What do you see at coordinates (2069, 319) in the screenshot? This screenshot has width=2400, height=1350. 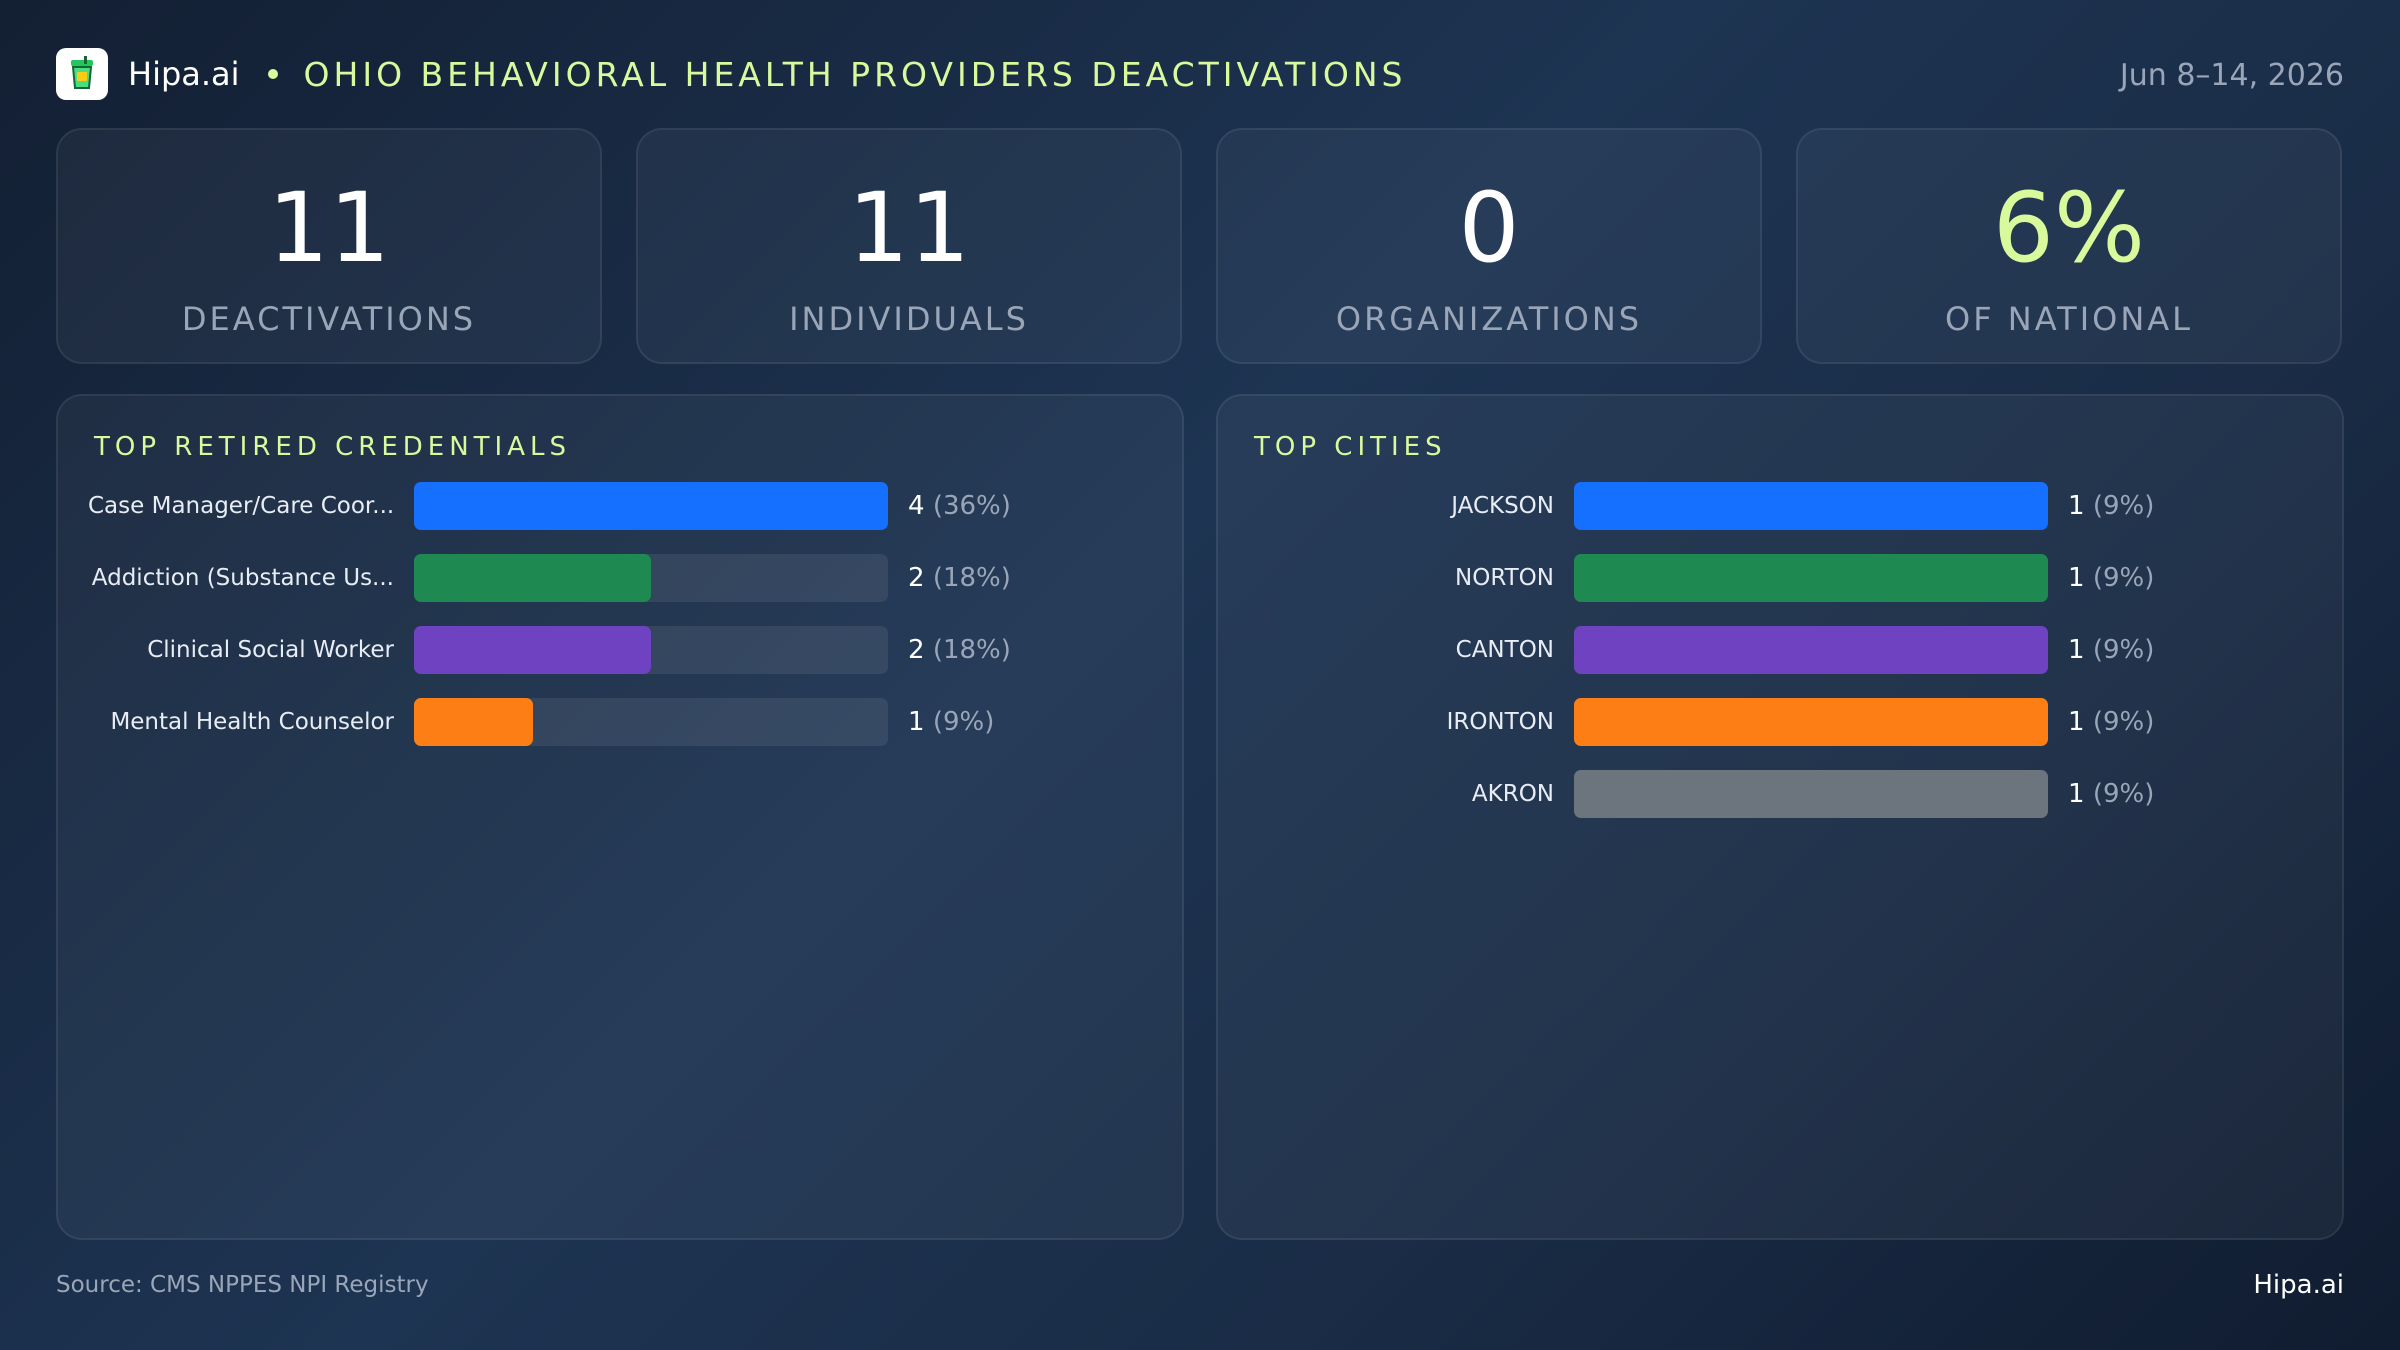 I see `stat-label: OF NATIONAL` at bounding box center [2069, 319].